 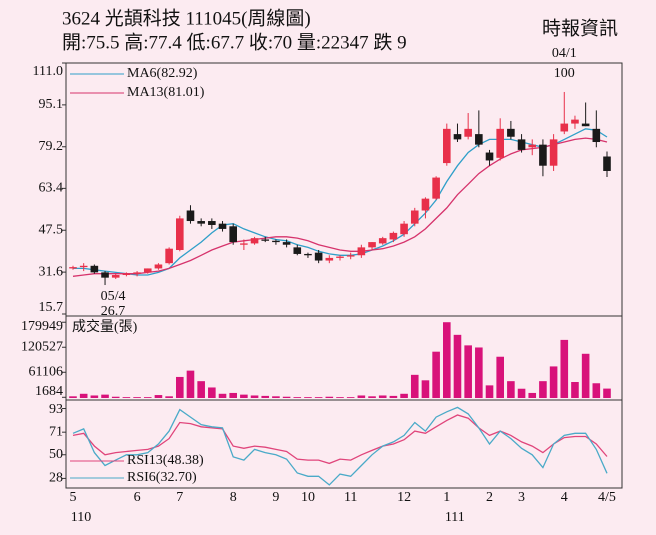 What do you see at coordinates (48, 71) in the screenshot?
I see `y-tick-label: 111.0` at bounding box center [48, 71].